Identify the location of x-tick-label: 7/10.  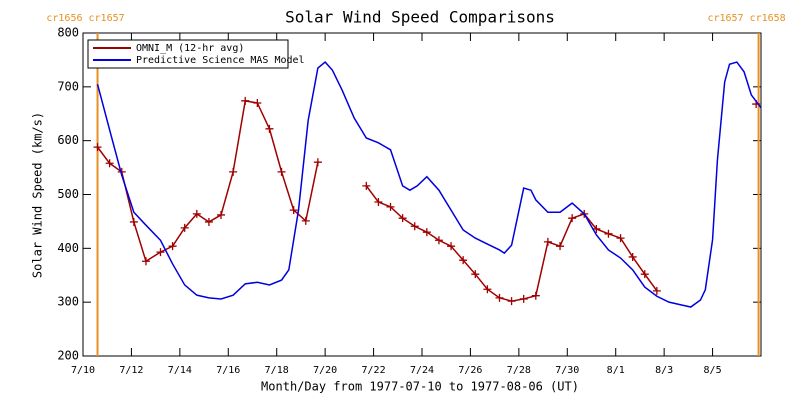
(83, 370).